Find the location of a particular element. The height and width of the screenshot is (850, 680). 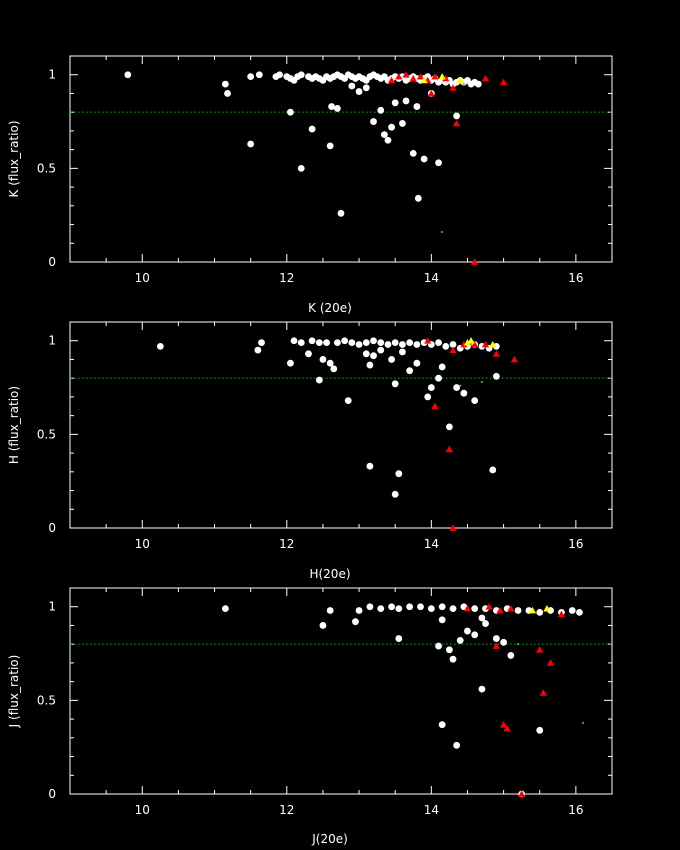

j-data-point-dot is located at coordinates (583, 722).